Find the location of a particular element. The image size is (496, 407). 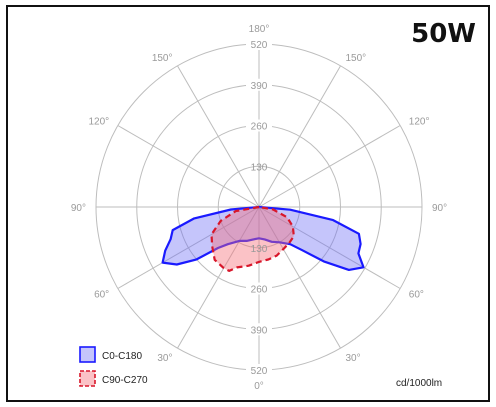

series-c0-c180 is located at coordinates (263, 238).